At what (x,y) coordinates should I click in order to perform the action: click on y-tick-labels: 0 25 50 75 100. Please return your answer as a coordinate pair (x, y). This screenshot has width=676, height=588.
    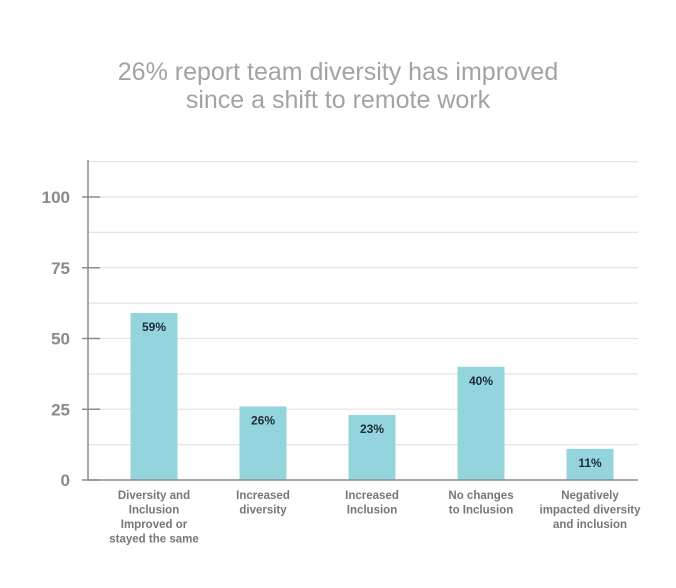
    Looking at the image, I should click on (56, 339).